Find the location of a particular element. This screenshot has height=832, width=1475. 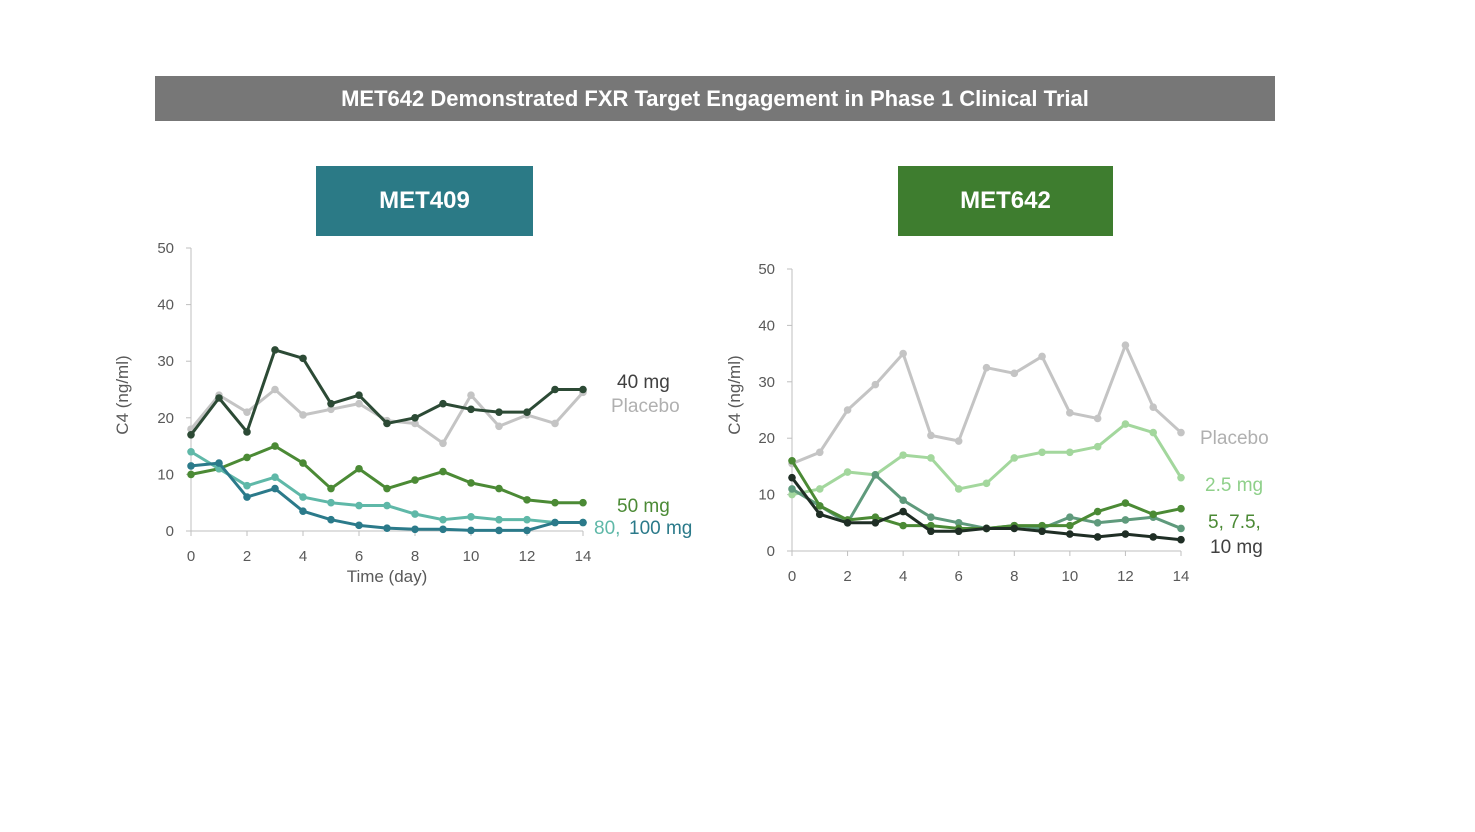

series-line-placebo is located at coordinates (987, 404).